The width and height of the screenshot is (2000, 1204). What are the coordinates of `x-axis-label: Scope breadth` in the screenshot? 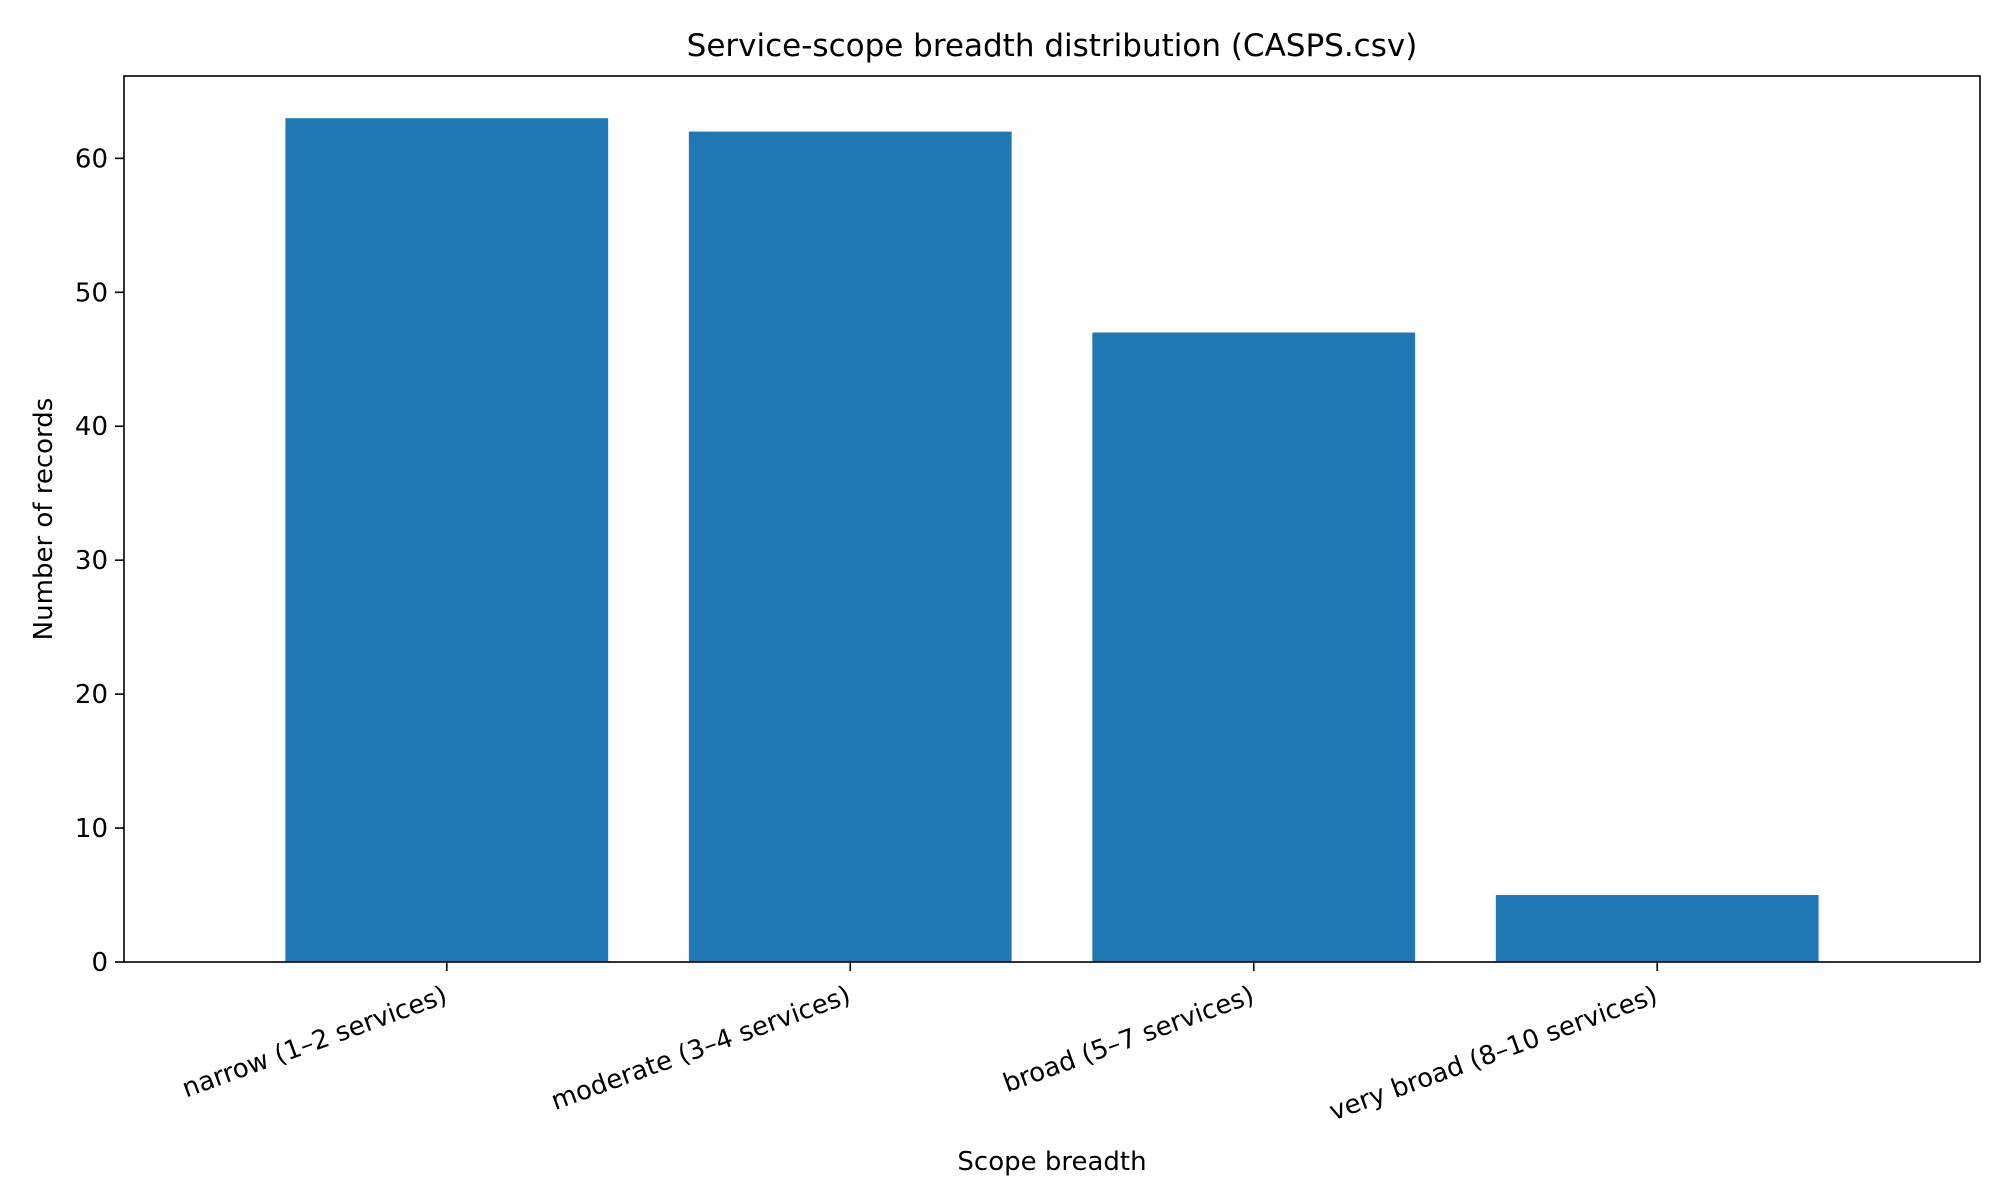 It's located at (1051, 1162).